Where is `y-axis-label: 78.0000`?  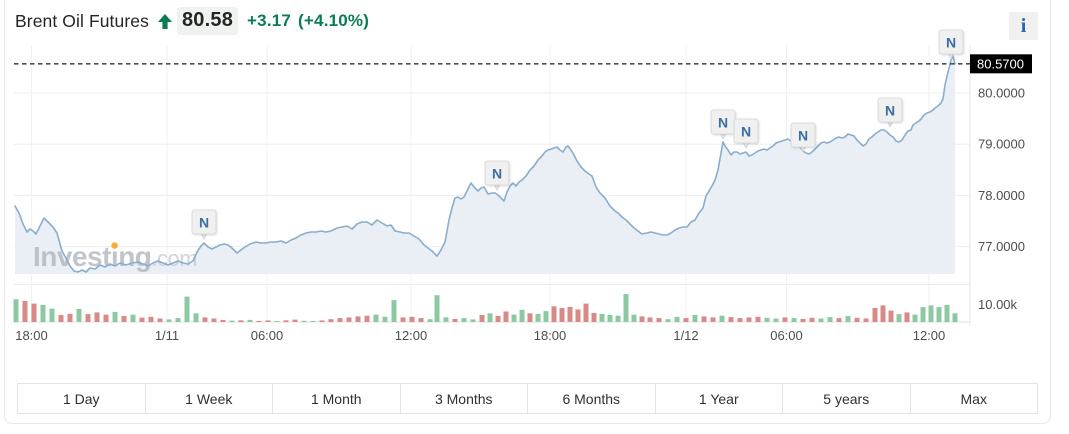 y-axis-label: 78.0000 is located at coordinates (1001, 195).